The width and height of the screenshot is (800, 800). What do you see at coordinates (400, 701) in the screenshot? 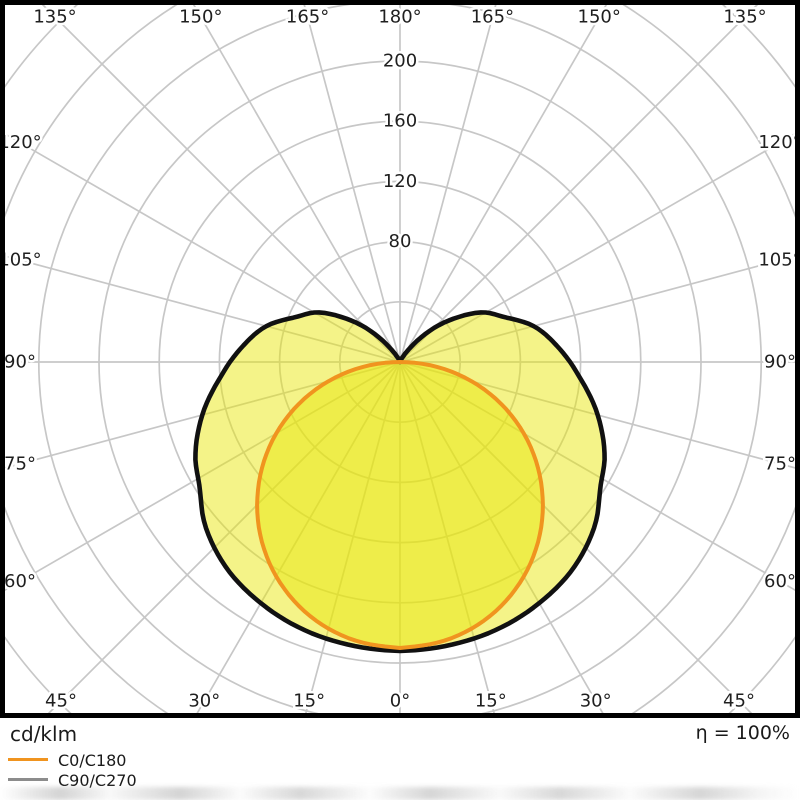
I see `angle-label: 0°` at bounding box center [400, 701].